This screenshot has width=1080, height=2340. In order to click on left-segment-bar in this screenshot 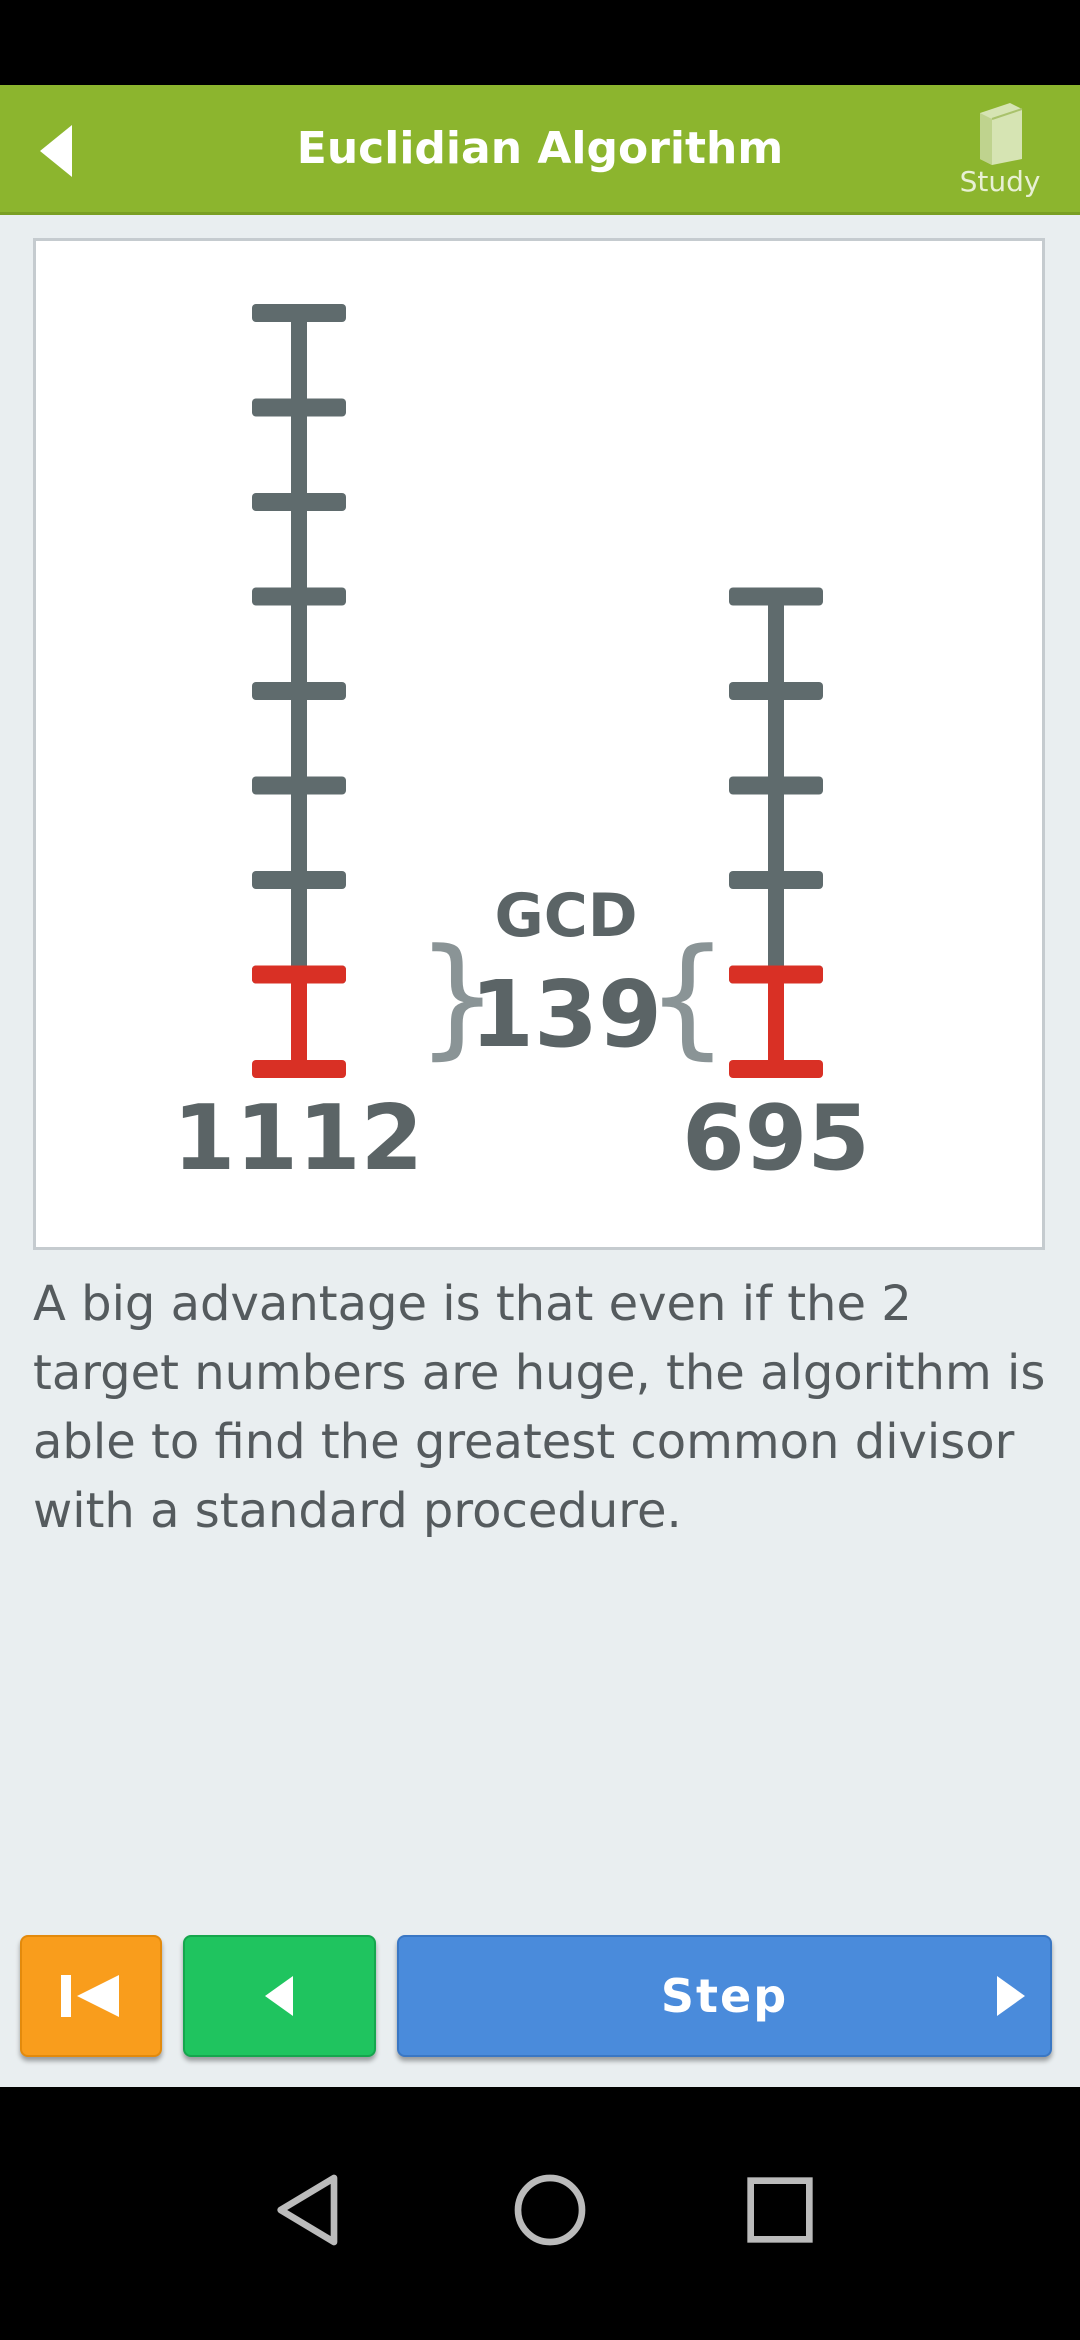, I will do `click(299, 691)`.